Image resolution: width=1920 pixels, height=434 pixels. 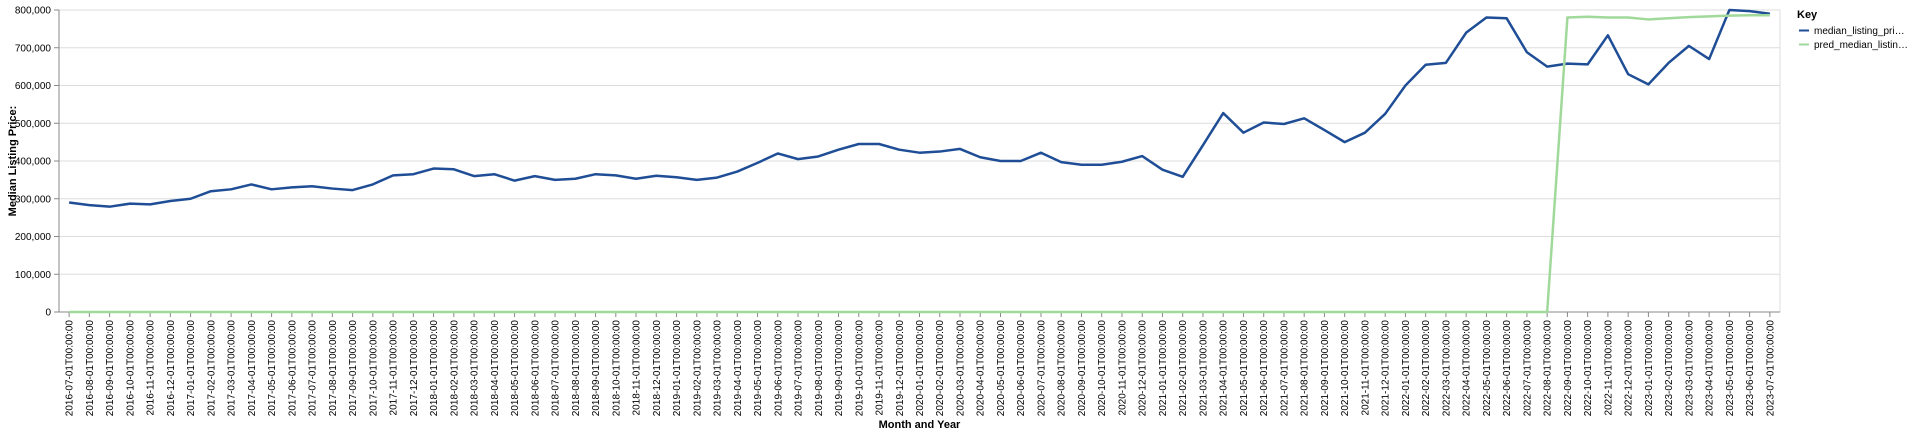 I want to click on x-tick-label: 2017-07-01T00:00:00, so click(x=313, y=368).